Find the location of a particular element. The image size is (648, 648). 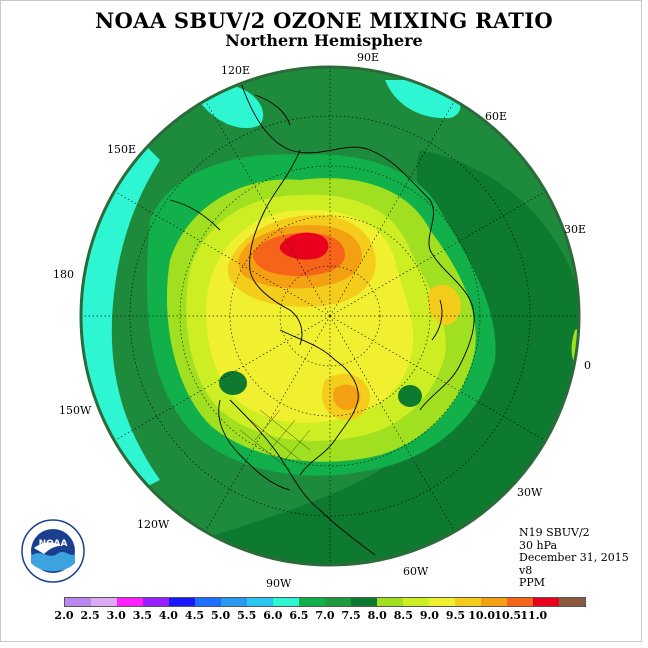

colorbar is located at coordinates (325, 602).